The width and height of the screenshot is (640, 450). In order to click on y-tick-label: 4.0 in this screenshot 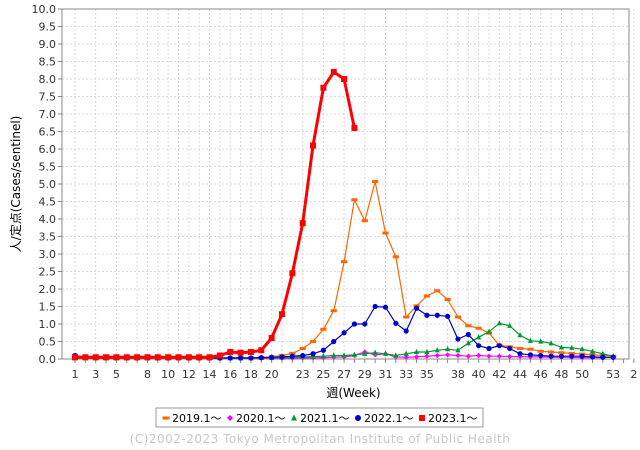, I will do `click(48, 219)`.